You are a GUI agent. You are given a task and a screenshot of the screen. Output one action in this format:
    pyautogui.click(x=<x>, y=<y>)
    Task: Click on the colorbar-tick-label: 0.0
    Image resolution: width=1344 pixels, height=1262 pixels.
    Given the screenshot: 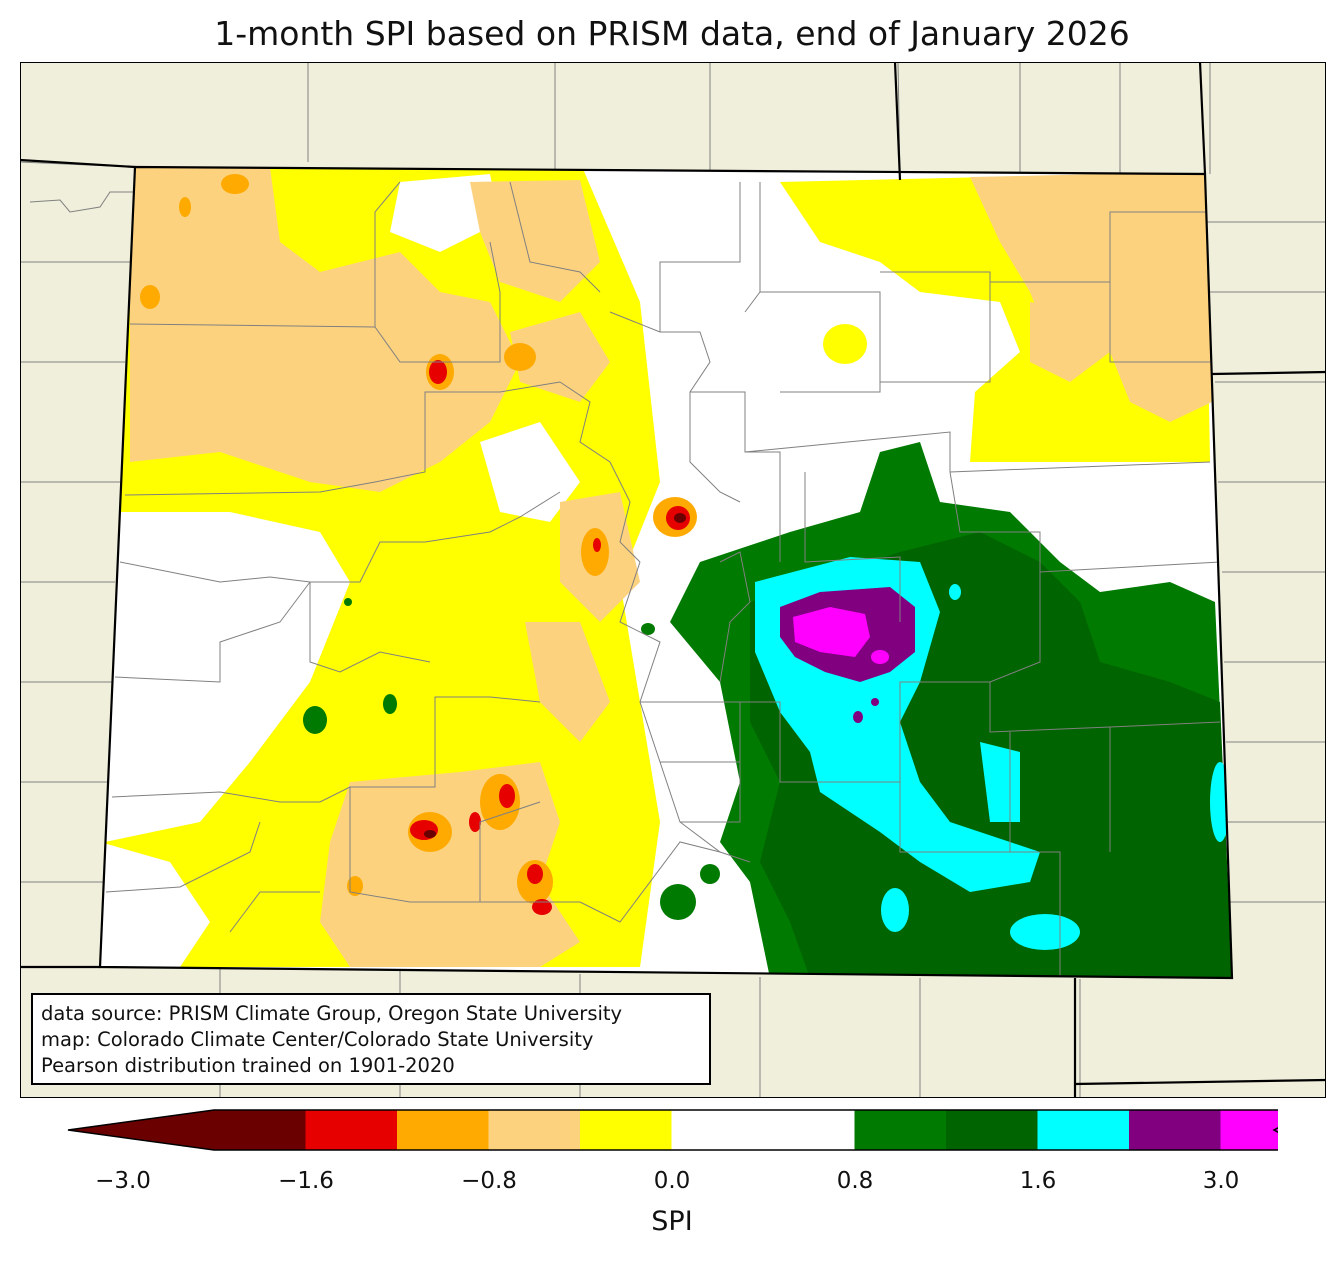 What is the action you would take?
    pyautogui.click(x=672, y=1181)
    